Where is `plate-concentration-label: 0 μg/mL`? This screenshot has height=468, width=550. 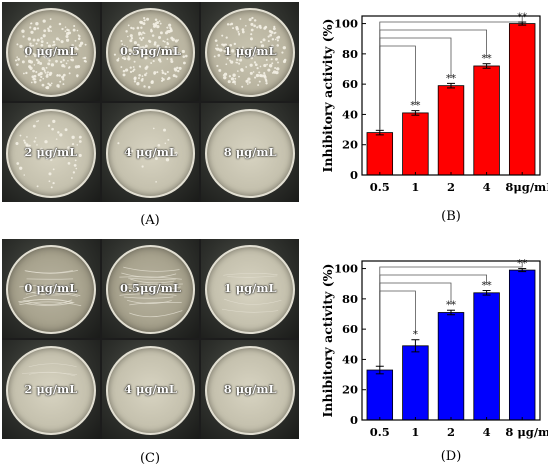 plate-concentration-label: 0 μg/mL is located at coordinates (51, 50).